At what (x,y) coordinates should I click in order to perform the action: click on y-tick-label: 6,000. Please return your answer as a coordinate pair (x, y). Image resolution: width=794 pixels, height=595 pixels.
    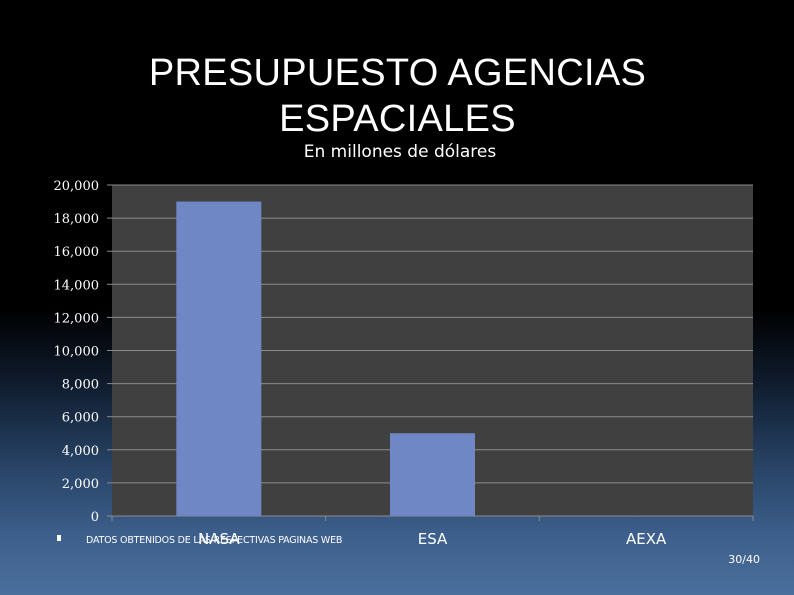
    Looking at the image, I should click on (80, 418).